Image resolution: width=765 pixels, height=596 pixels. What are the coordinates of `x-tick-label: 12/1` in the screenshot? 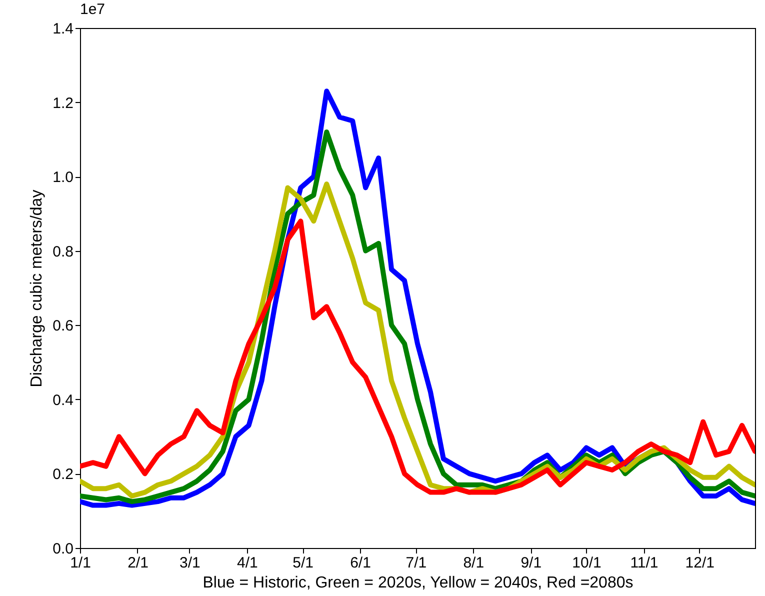 It's located at (699, 563).